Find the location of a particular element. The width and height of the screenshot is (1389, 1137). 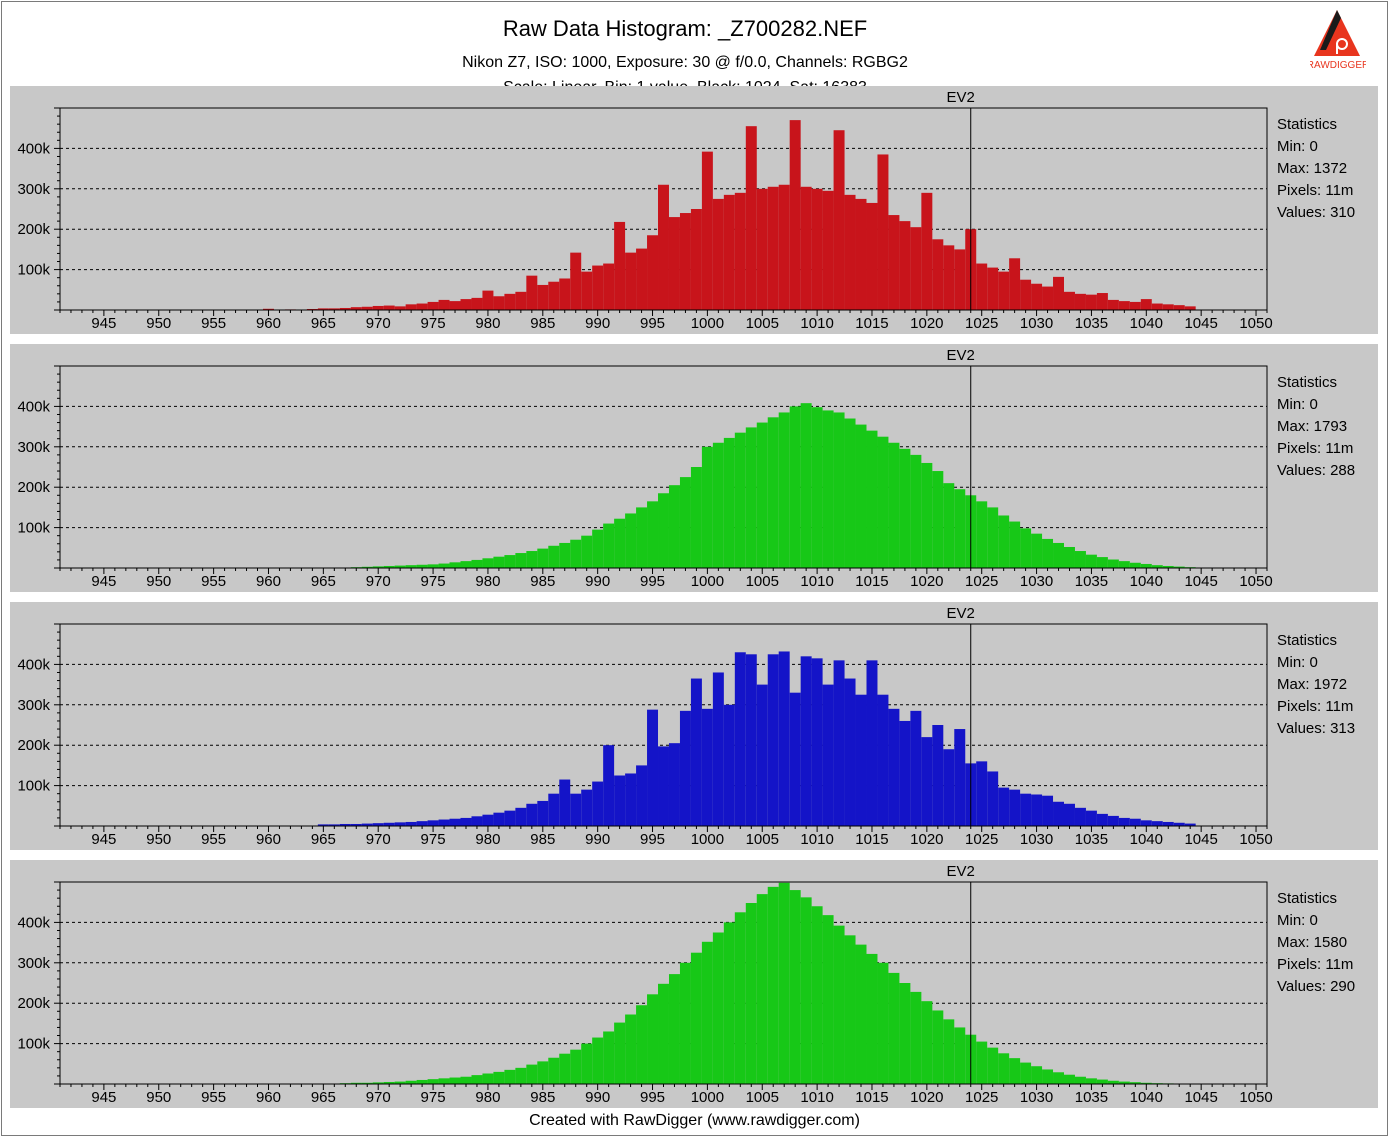

x-tick-label: 1005 is located at coordinates (762, 581).